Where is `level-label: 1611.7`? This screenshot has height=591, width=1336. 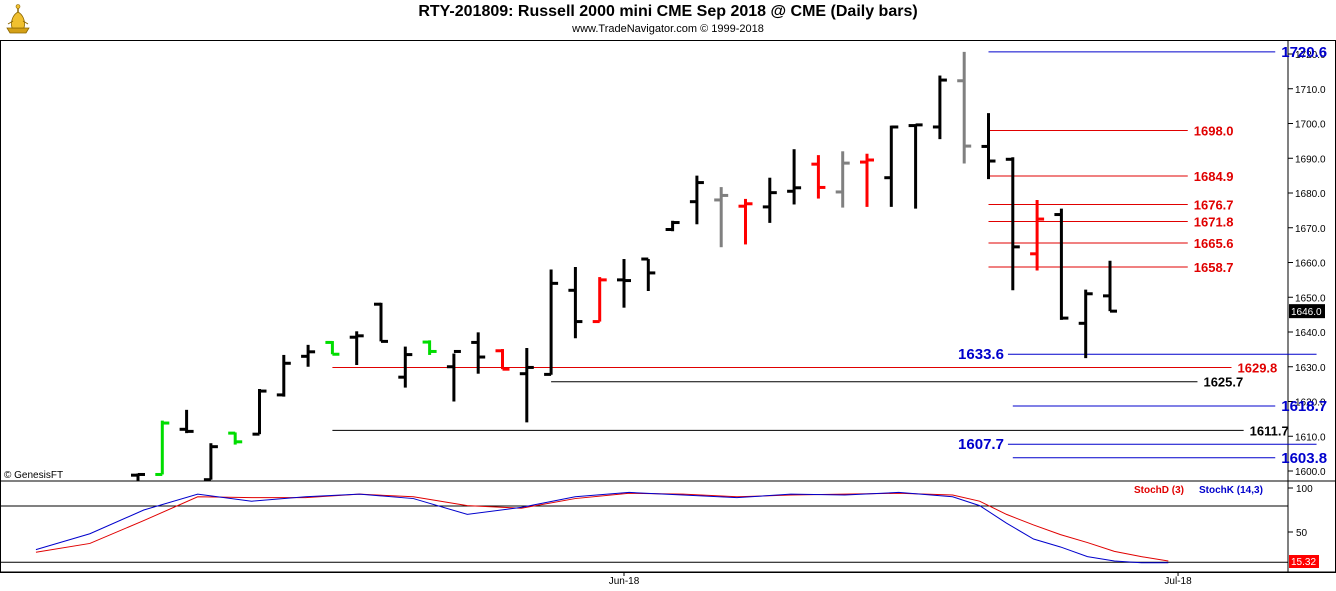
level-label: 1611.7 is located at coordinates (1269, 430).